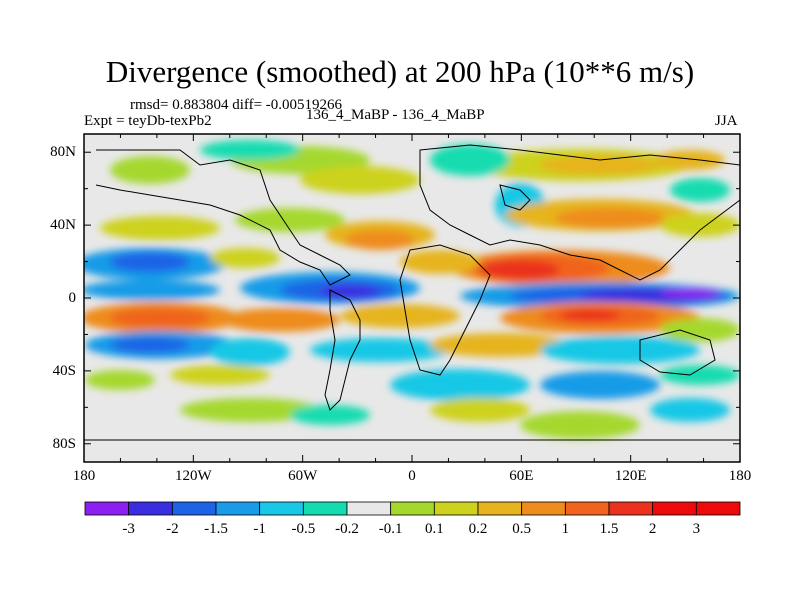  Describe the element at coordinates (72, 298) in the screenshot. I see `y-tick-label: 0` at that location.